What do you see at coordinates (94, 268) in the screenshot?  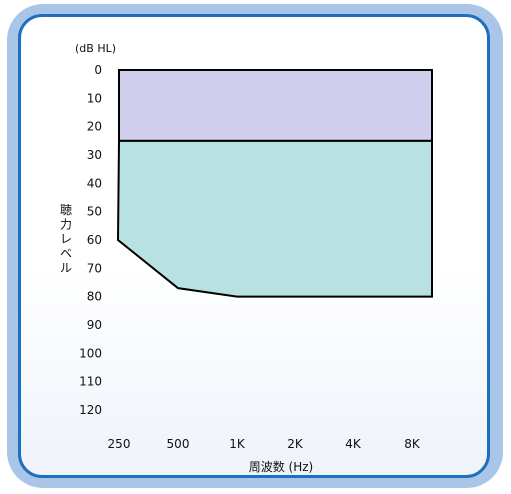 I see `y-tick-label: 70` at bounding box center [94, 268].